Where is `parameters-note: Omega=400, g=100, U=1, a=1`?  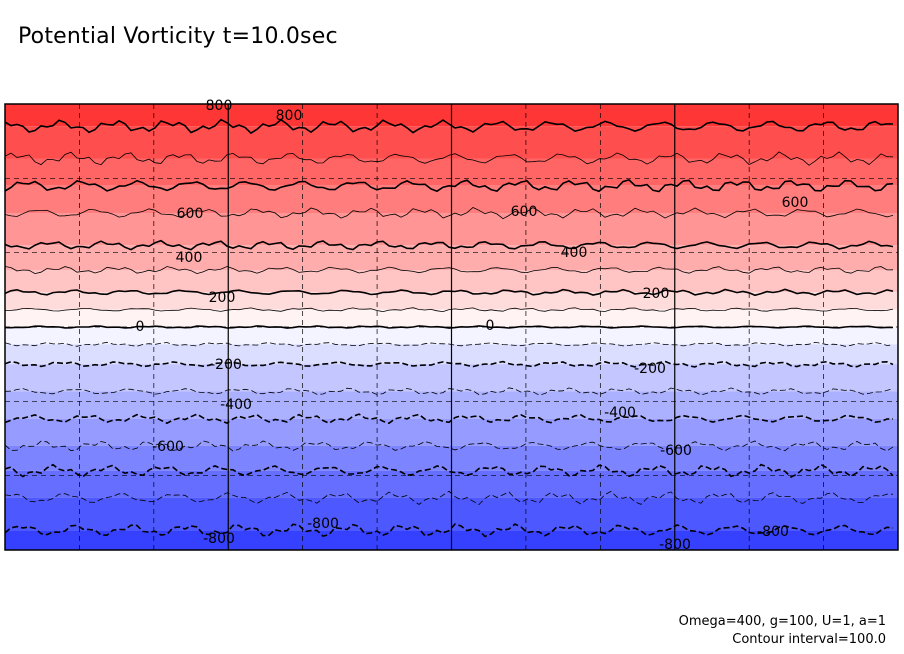 parameters-note: Omega=400, g=100, U=1, a=1 is located at coordinates (782, 621).